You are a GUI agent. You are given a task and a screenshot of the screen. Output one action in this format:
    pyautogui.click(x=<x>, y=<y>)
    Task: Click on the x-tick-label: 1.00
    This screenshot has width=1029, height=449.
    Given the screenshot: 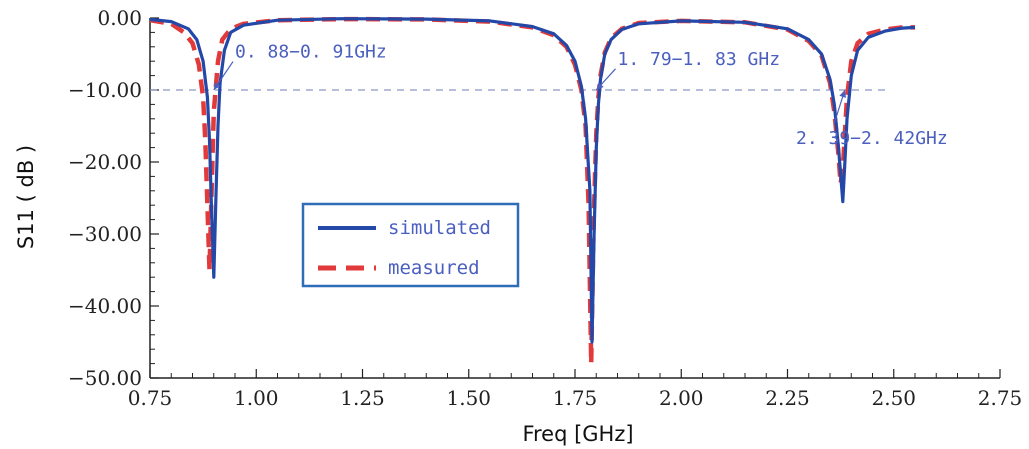 What is the action you would take?
    pyautogui.click(x=256, y=398)
    